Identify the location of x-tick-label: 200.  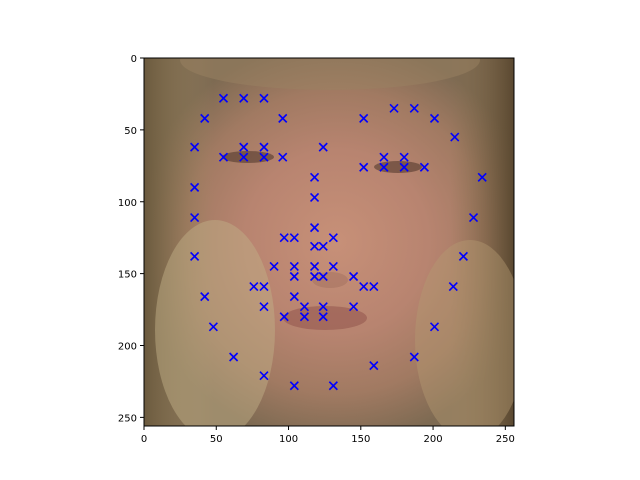
(433, 439).